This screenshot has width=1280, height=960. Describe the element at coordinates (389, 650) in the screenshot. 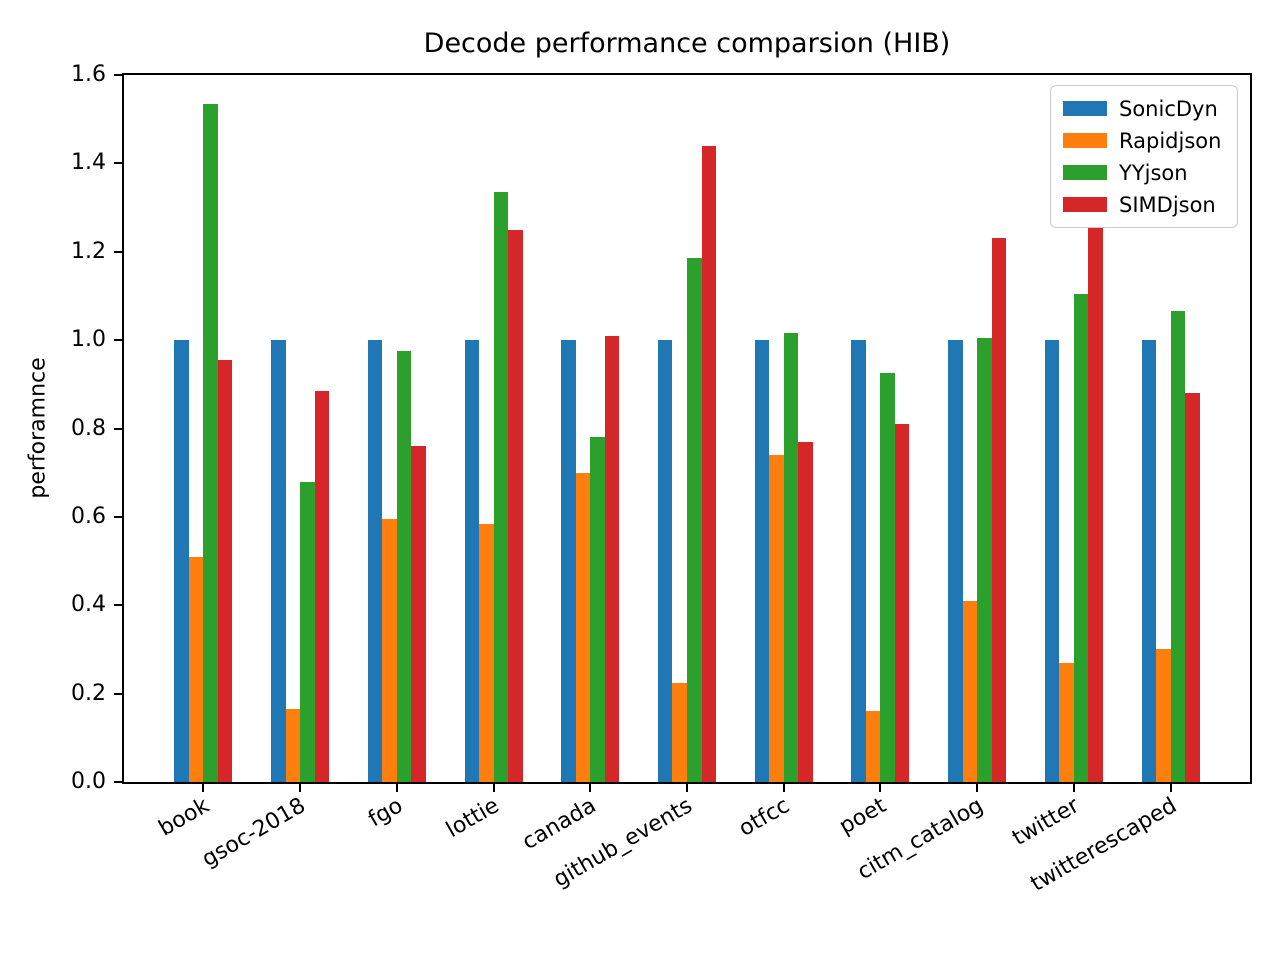

I see `bar-rapidjson-fgo` at that location.